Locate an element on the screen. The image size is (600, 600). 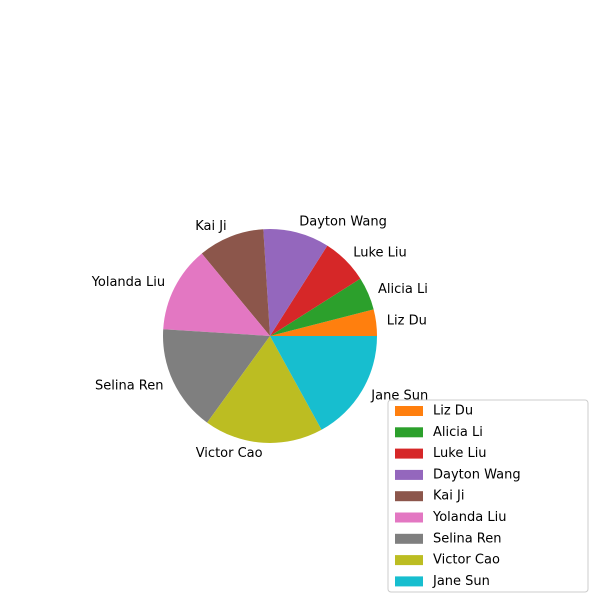
pie-slice-alicia-li is located at coordinates (322, 307).